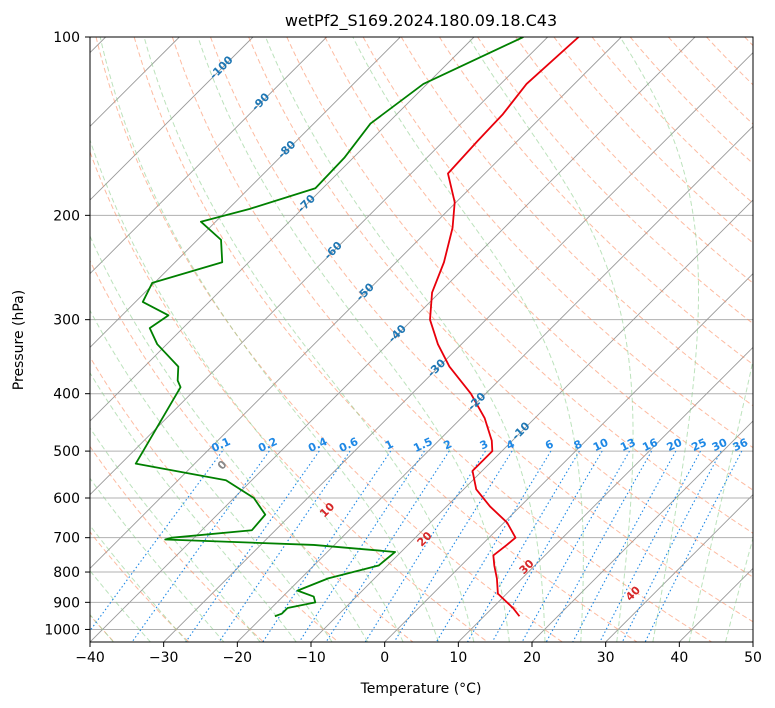 This screenshot has width=775, height=708. Describe the element at coordinates (606, 658) in the screenshot. I see `x-tick-label: 30` at that location.